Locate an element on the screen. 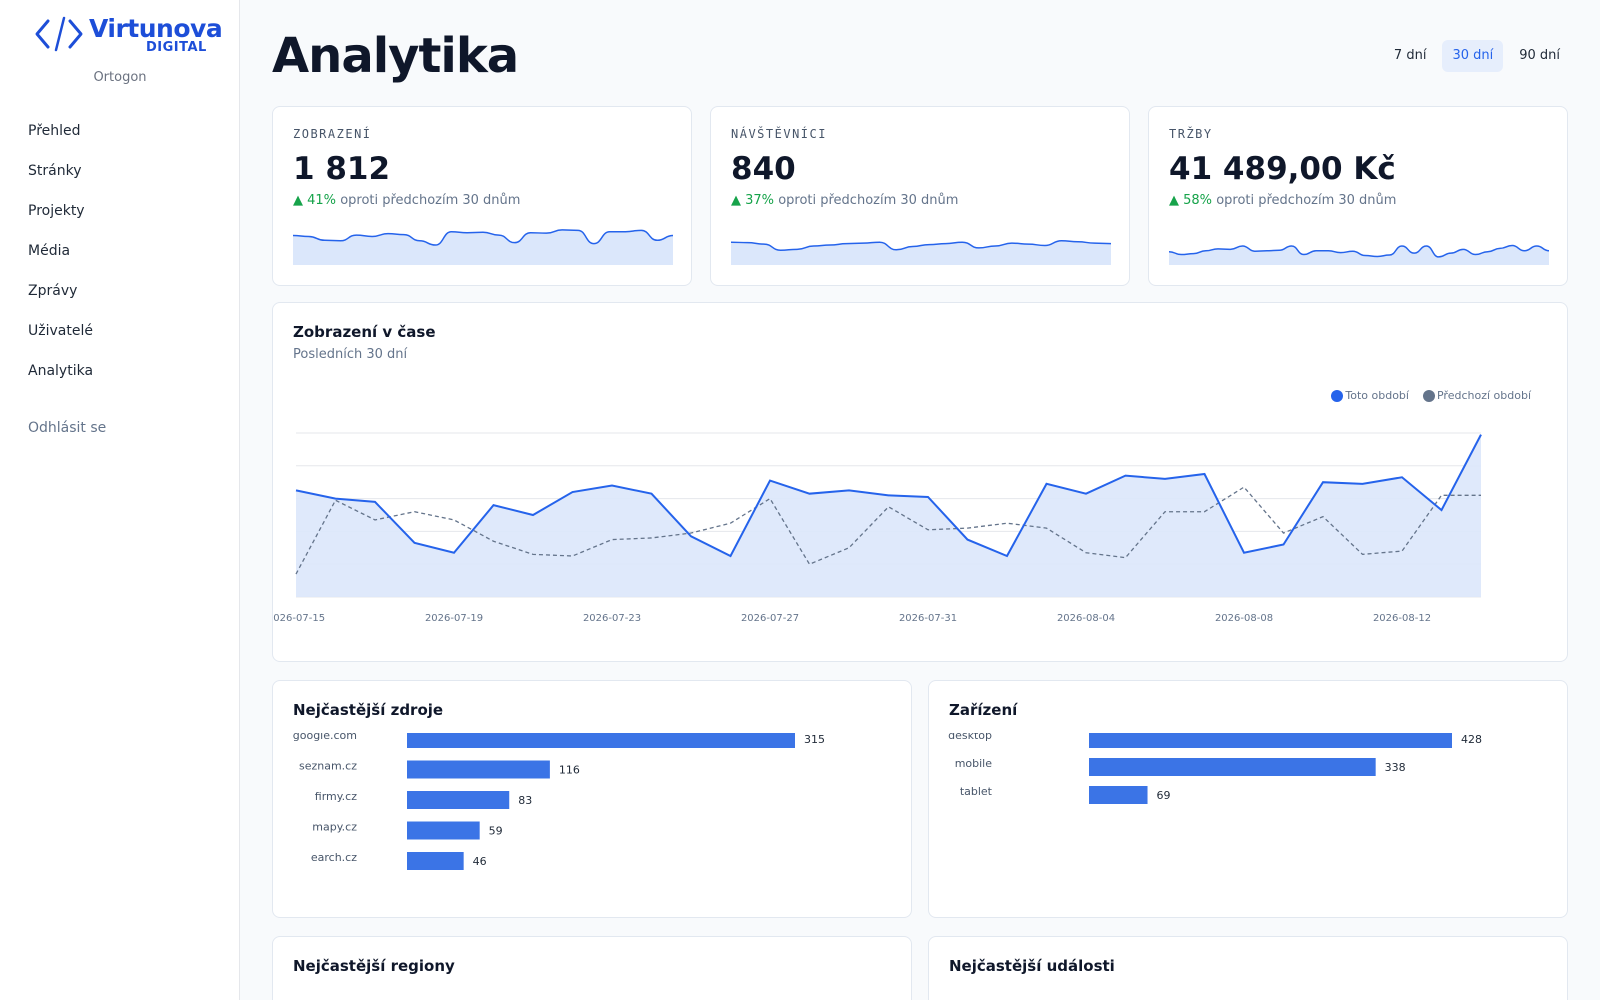 The image size is (1600, 1000). stat-delta: 41% is located at coordinates (322, 200).